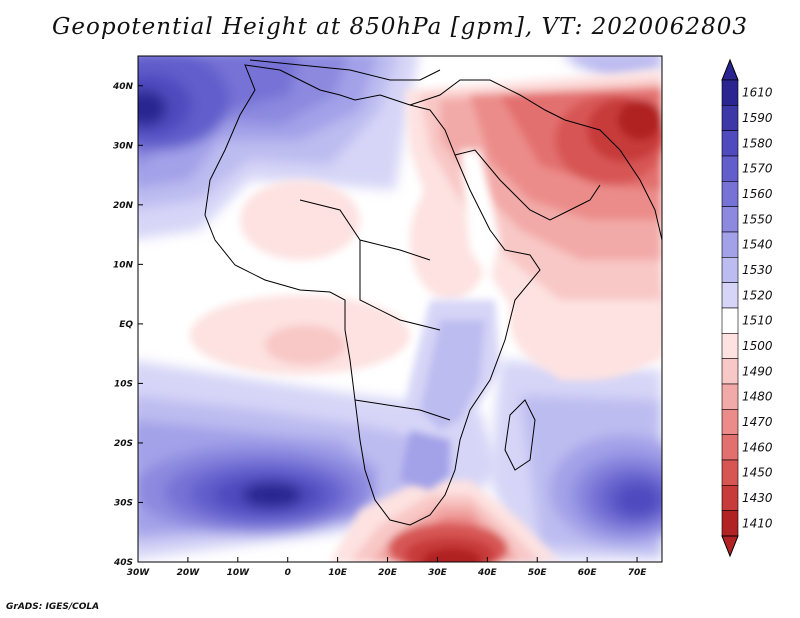 The height and width of the screenshot is (618, 800). What do you see at coordinates (123, 384) in the screenshot?
I see `y-tick-label: 10S` at bounding box center [123, 384].